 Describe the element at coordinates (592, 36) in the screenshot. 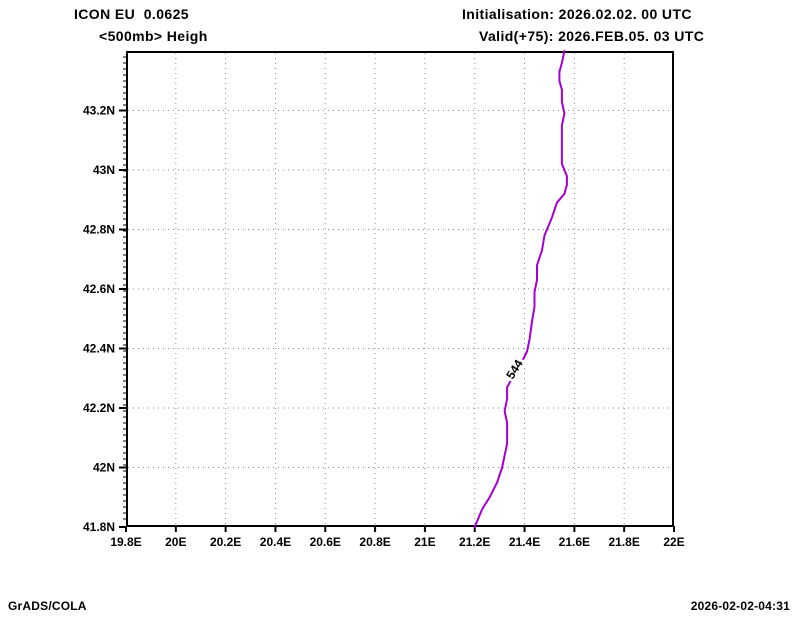

I see `valid-time-label: Valid(+75): 2026.FEB.05. 03 UTC` at that location.